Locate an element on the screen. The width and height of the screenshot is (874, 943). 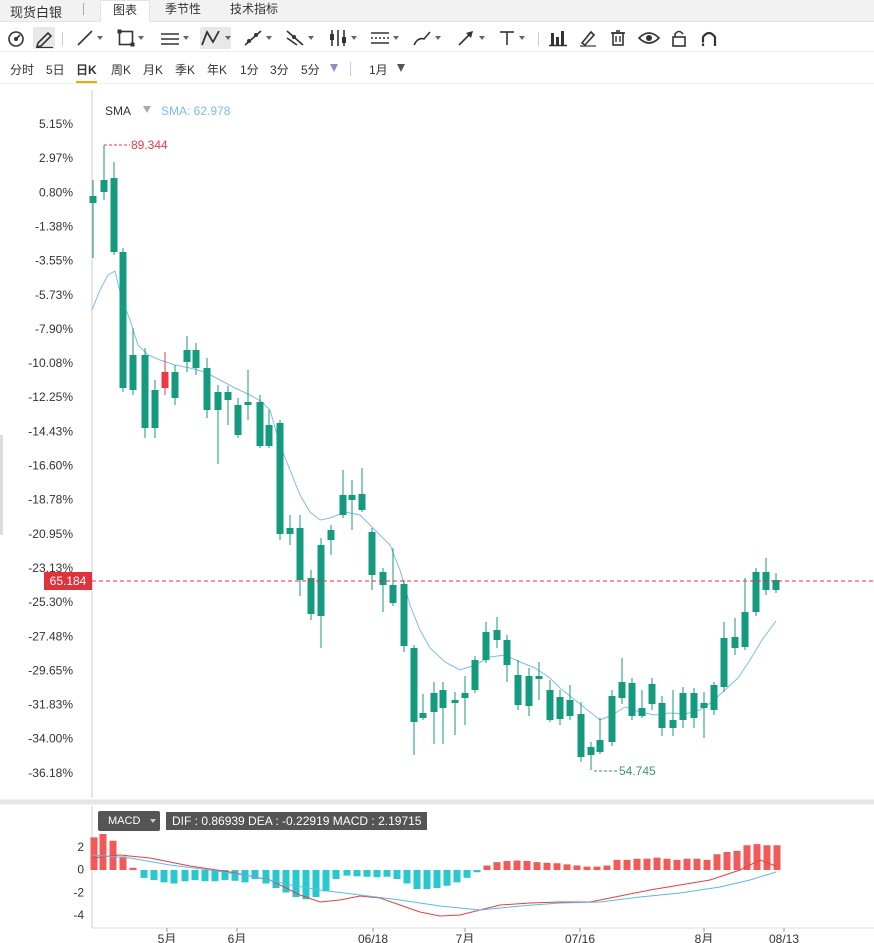
period-3min: 3分 is located at coordinates (279, 70).